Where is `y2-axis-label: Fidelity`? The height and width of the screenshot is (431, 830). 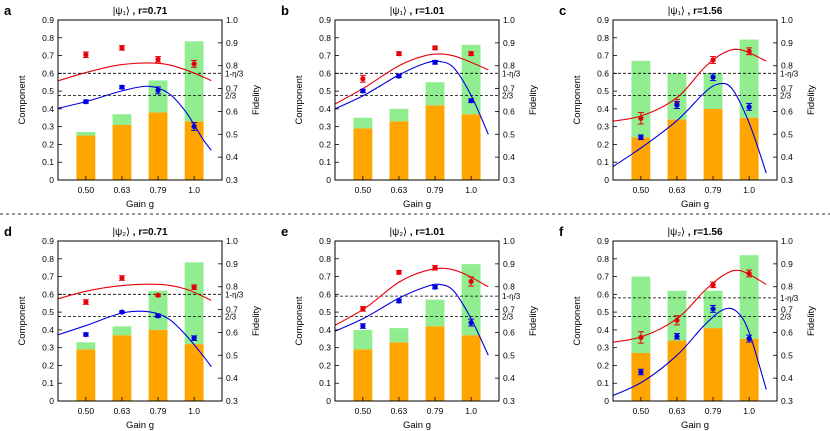
y2-axis-label: Fidelity is located at coordinates (811, 321).